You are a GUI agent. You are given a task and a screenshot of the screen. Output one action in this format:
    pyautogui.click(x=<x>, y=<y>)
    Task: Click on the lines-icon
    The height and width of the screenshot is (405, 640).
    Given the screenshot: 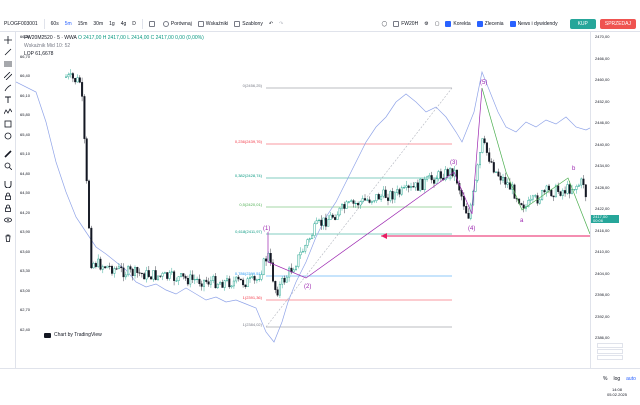 What is the action you would take?
    pyautogui.click(x=8, y=64)
    